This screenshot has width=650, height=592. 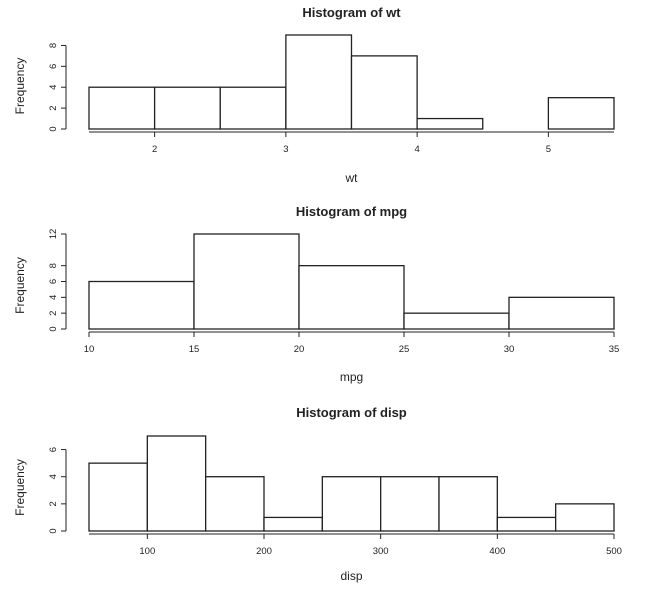 I want to click on x-tick-label-disp-400: 400, so click(x=497, y=551).